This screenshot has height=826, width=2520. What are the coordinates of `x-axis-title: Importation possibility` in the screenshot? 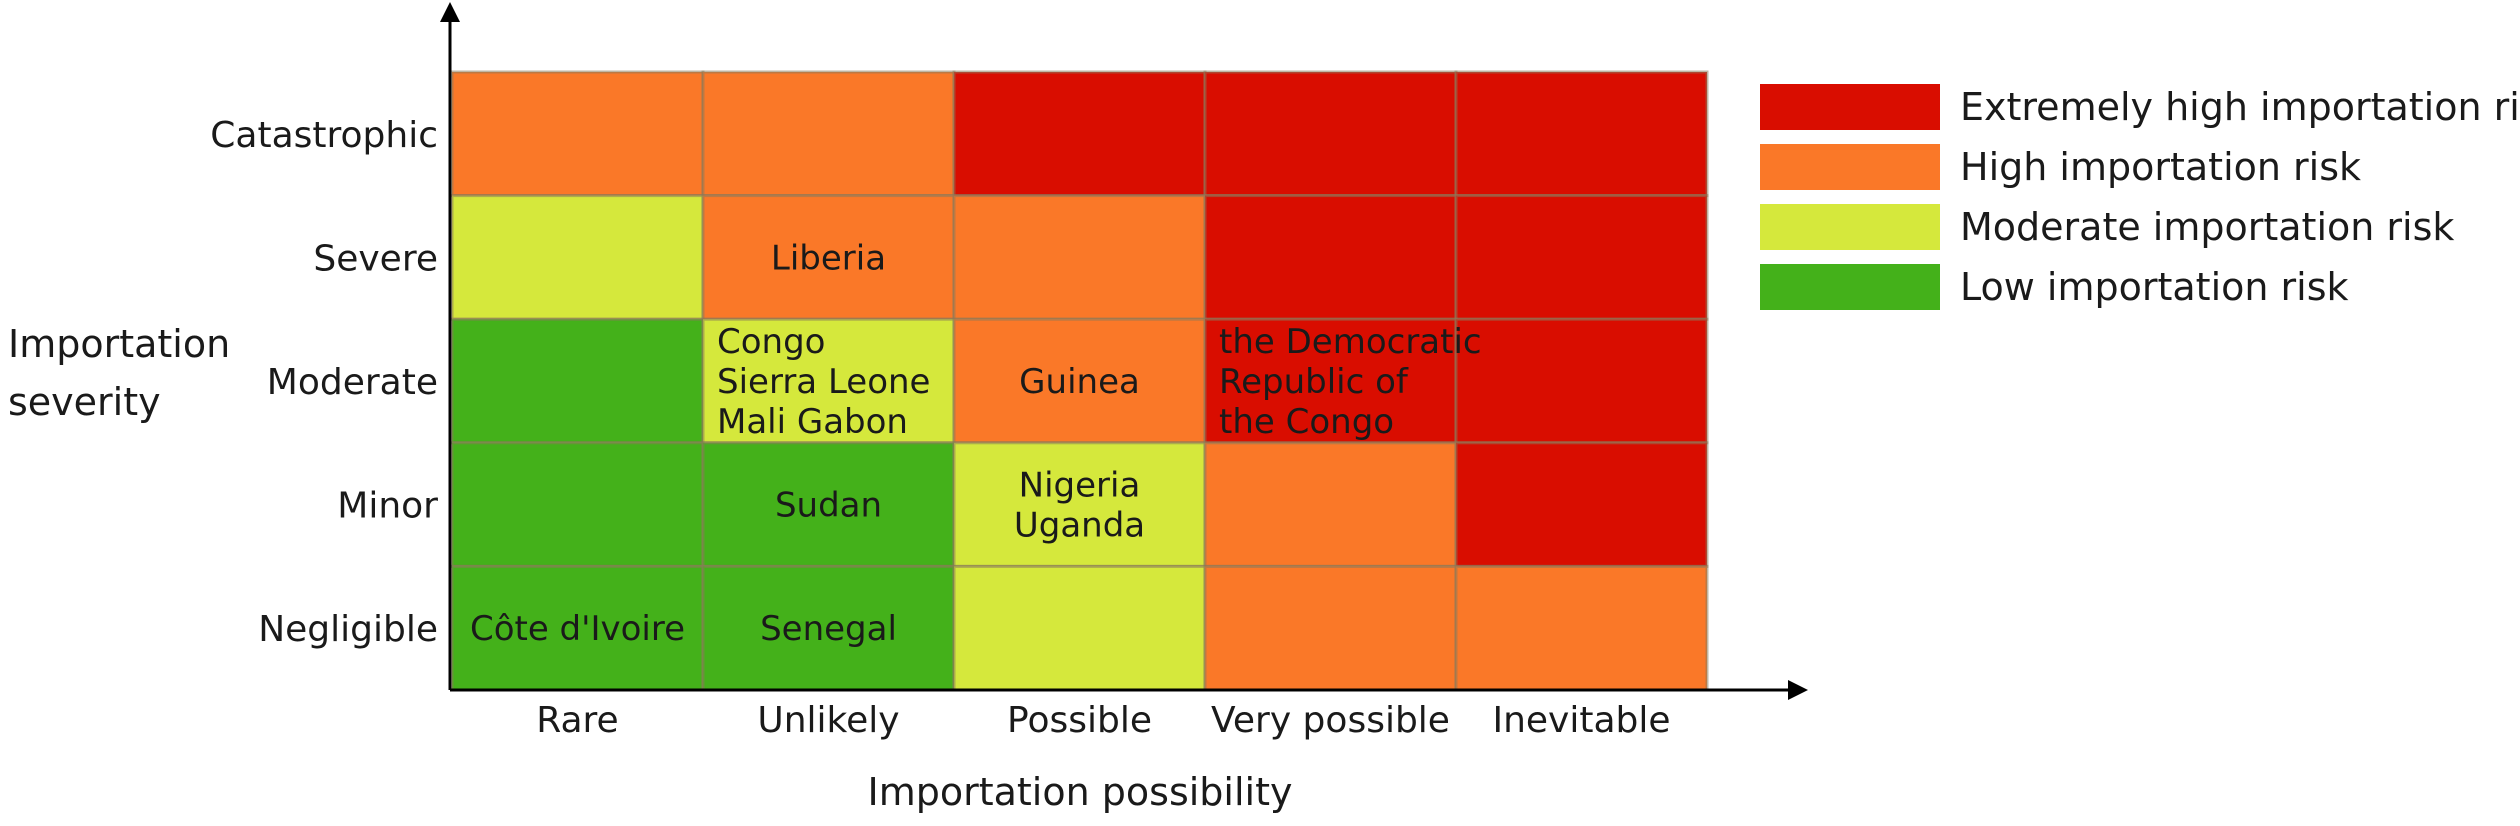 It's located at (1080, 792).